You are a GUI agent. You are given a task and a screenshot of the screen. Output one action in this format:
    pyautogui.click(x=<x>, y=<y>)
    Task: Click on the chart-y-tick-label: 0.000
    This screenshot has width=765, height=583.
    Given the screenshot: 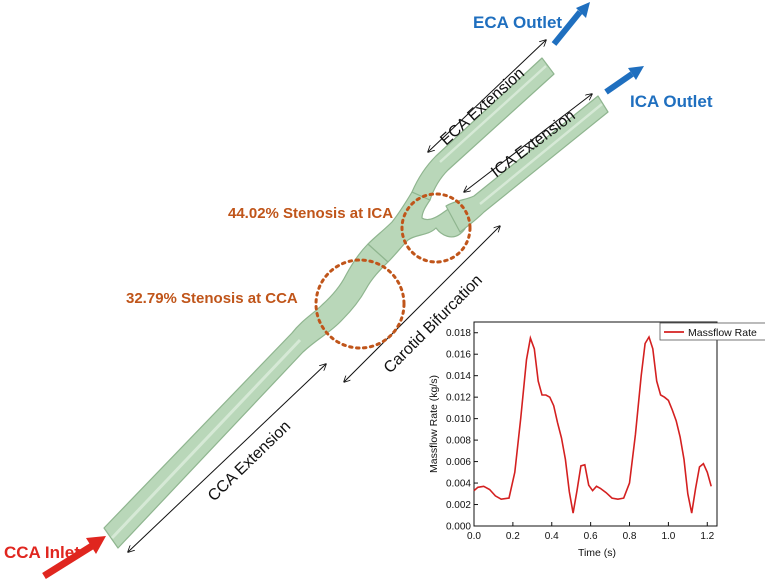 What is the action you would take?
    pyautogui.click(x=458, y=527)
    